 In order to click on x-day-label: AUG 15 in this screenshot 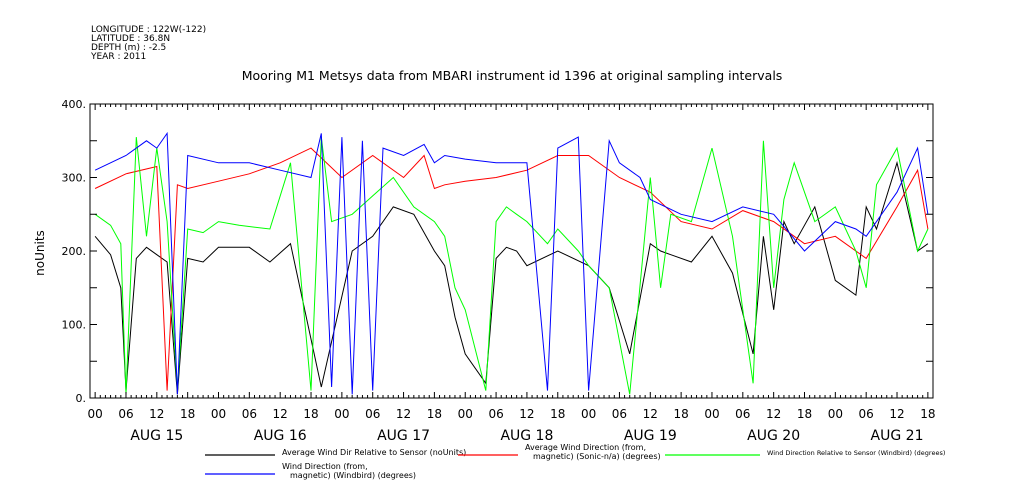, I will do `click(156, 436)`.